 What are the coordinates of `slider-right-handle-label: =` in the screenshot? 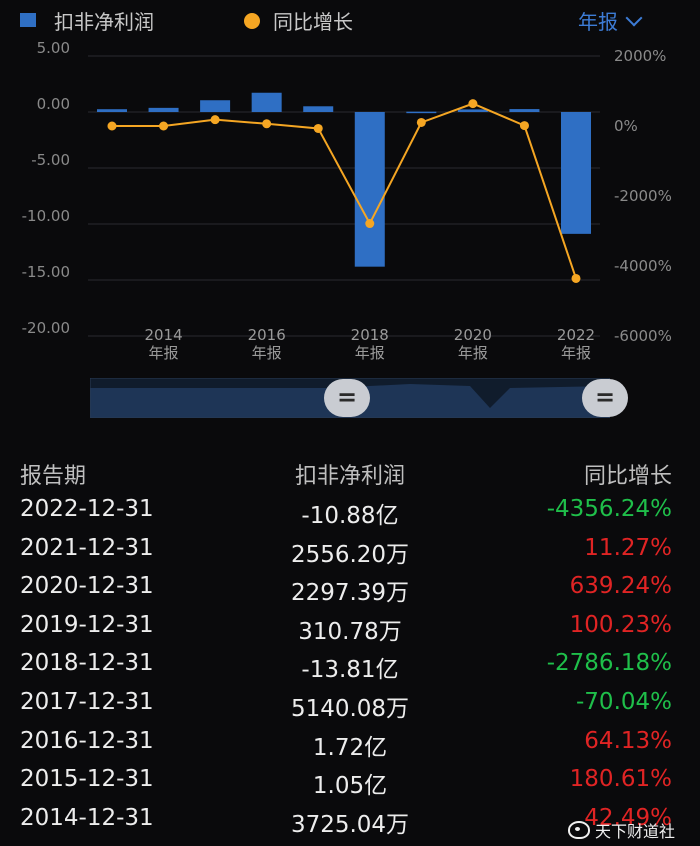 It's located at (605, 397).